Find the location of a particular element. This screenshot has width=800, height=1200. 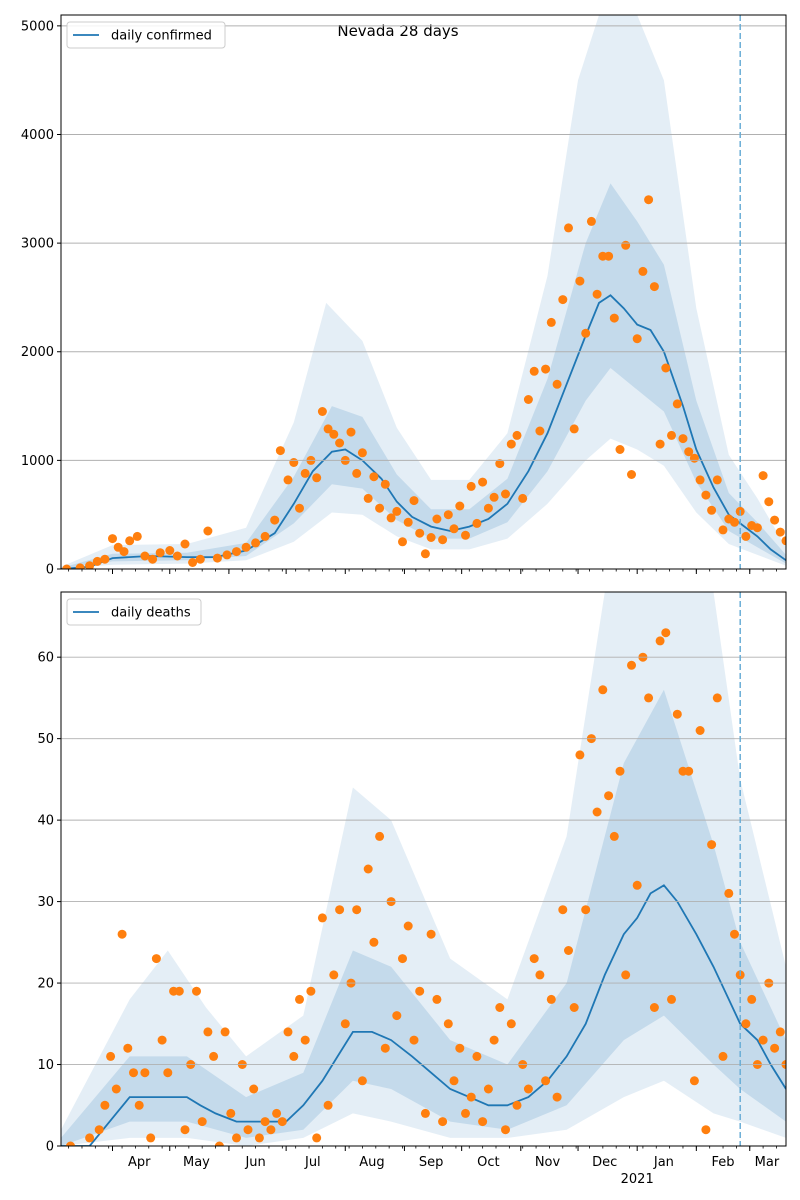

legend-label: daily deaths is located at coordinates (151, 613).